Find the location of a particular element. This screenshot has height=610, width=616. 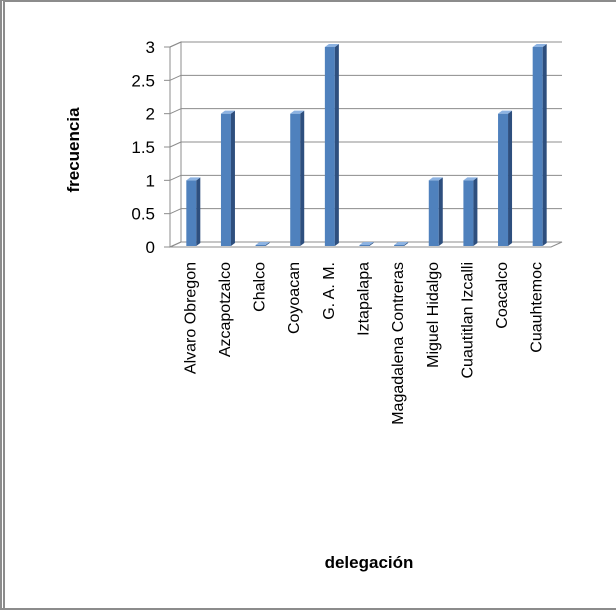

side-wall is located at coordinates (175, 144).